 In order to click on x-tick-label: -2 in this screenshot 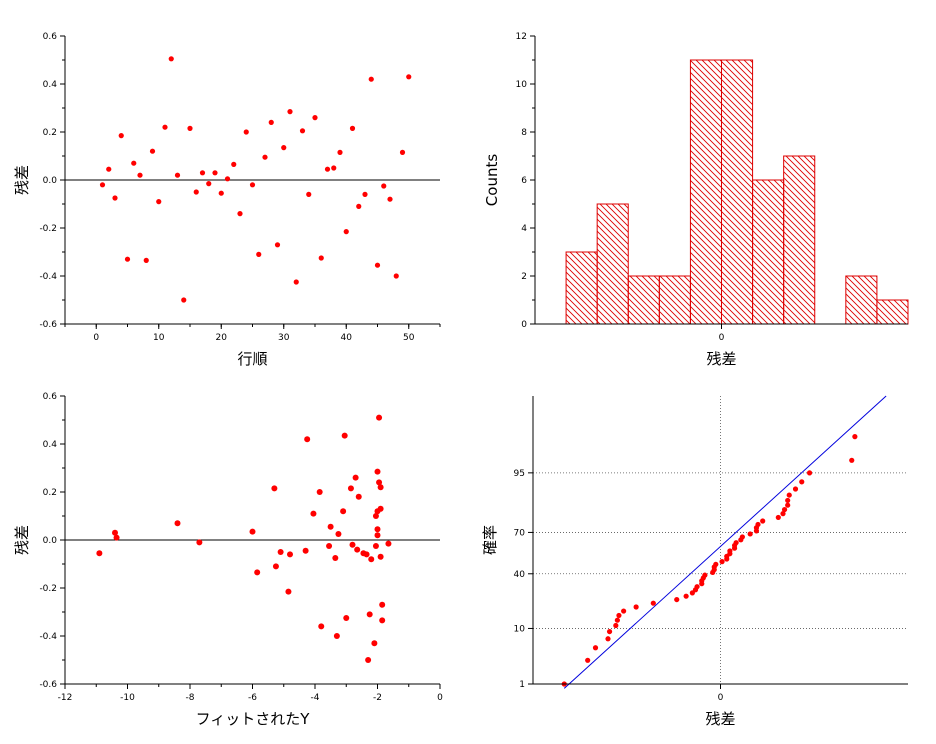, I will do `click(377, 698)`.